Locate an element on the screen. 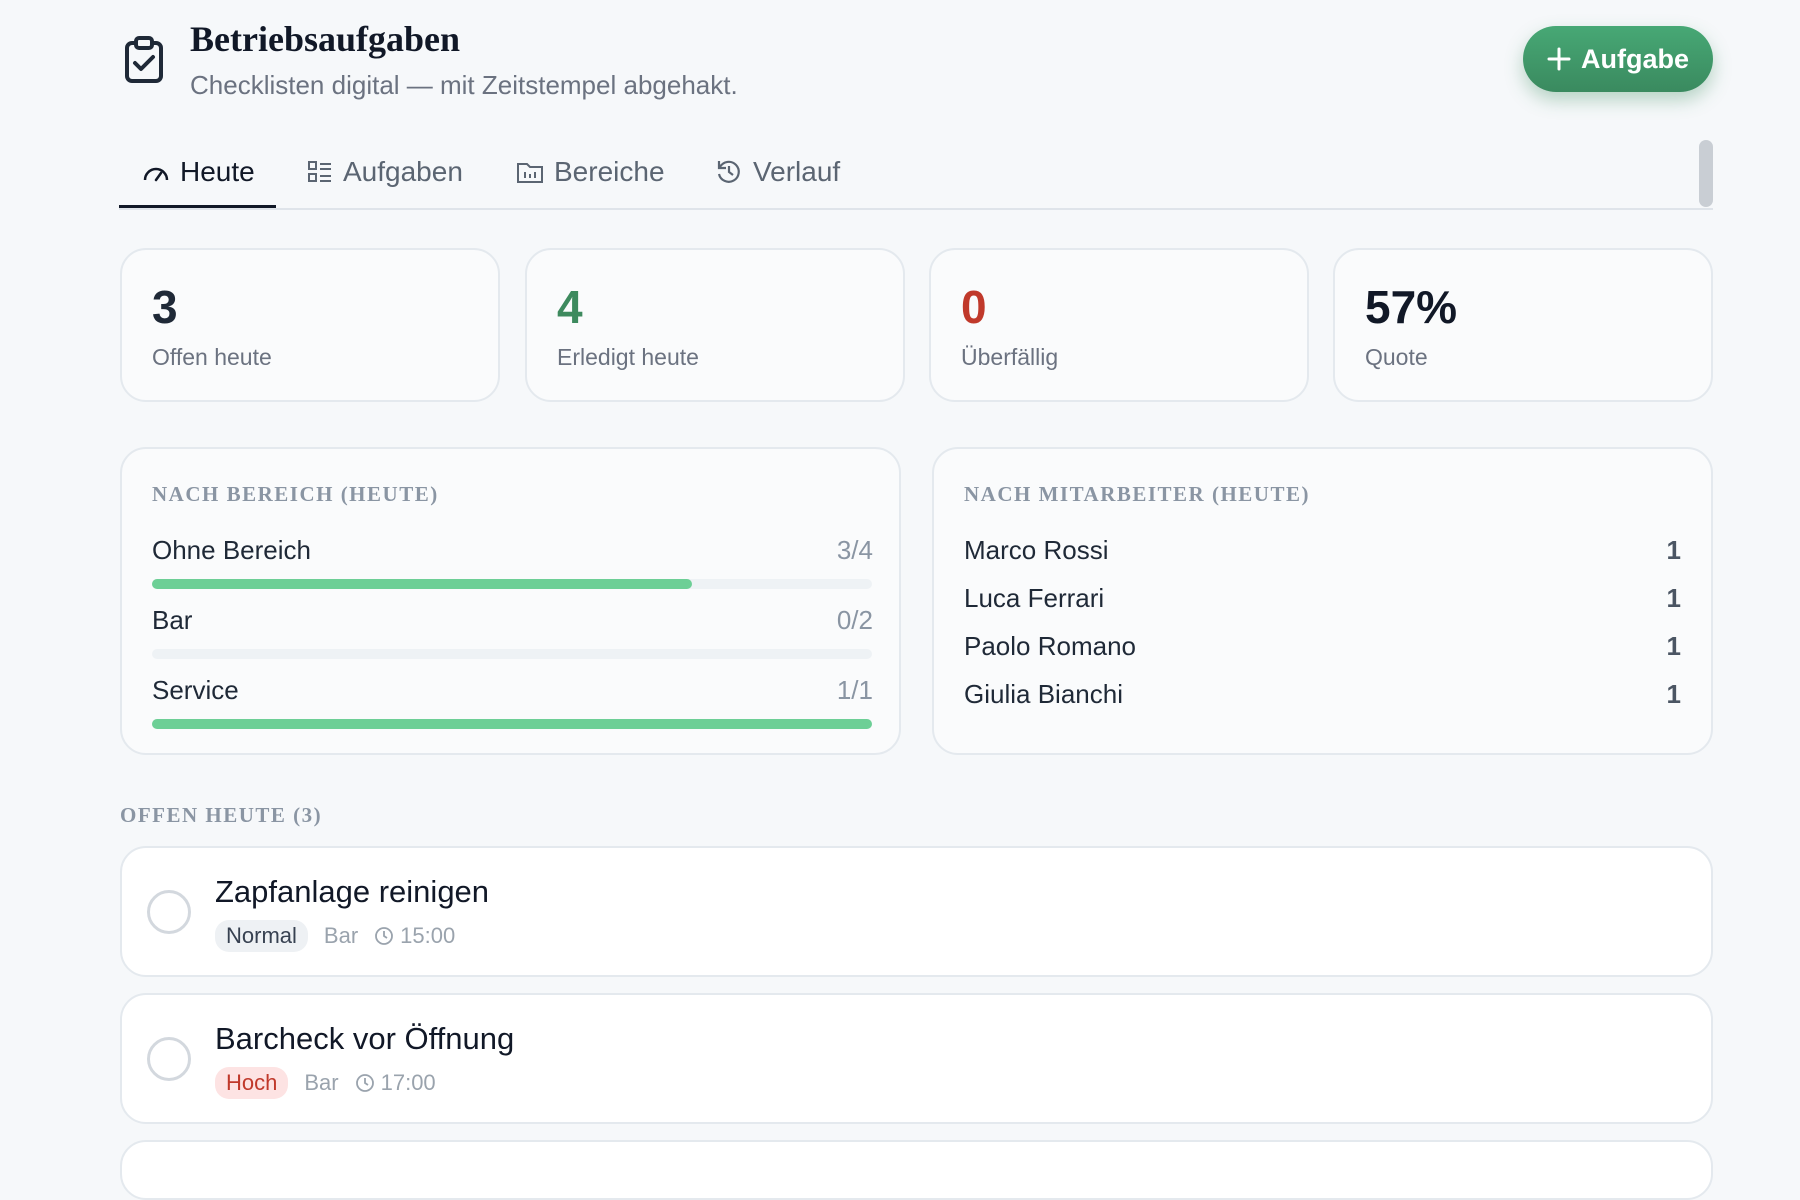  stat-value: 0 is located at coordinates (974, 307).